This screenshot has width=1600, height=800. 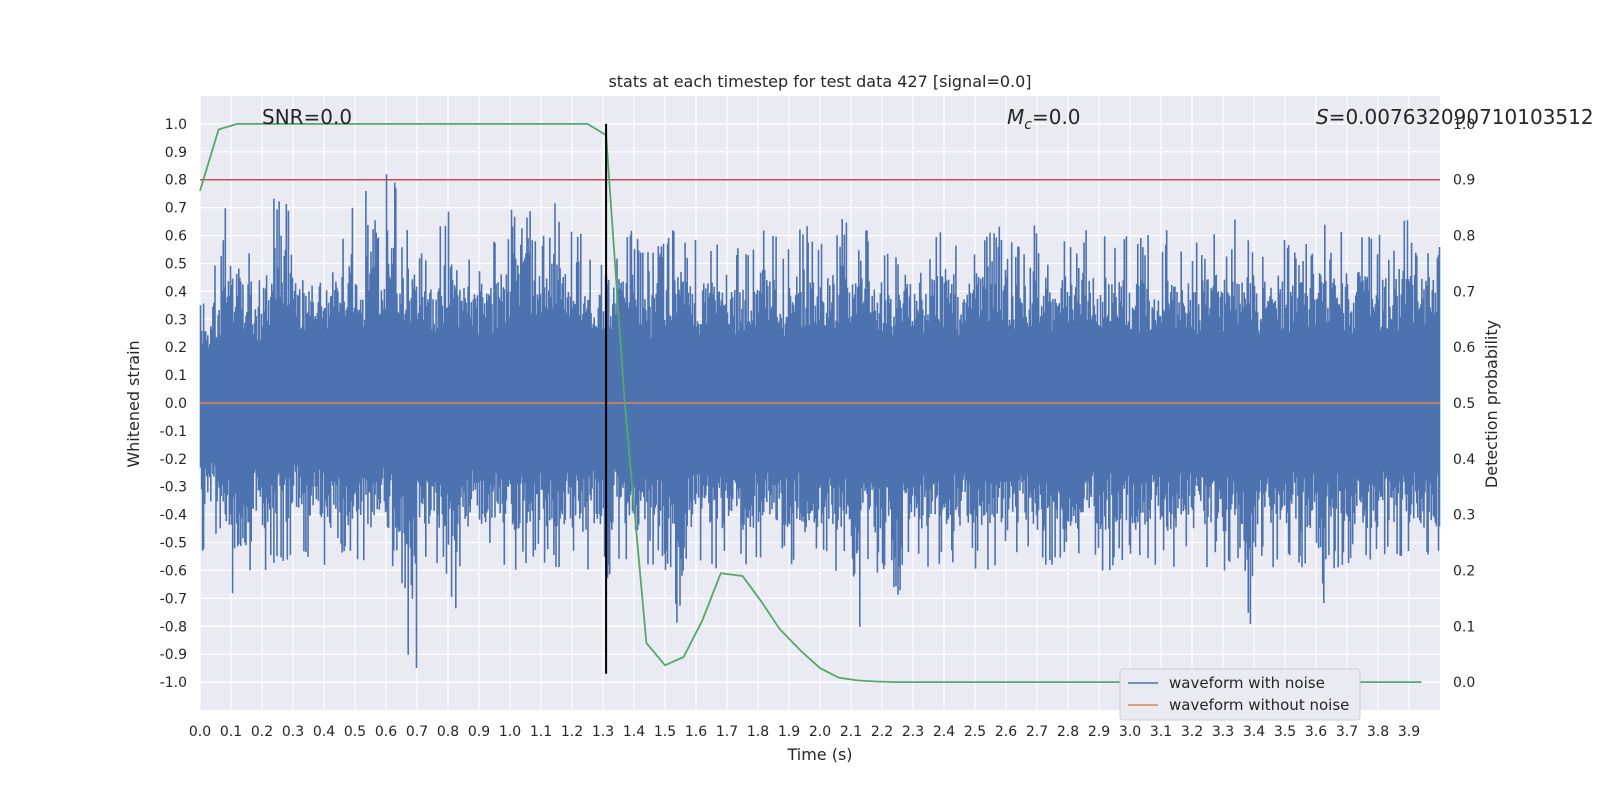 I want to click on y-tick-label: 0.6, so click(x=176, y=237).